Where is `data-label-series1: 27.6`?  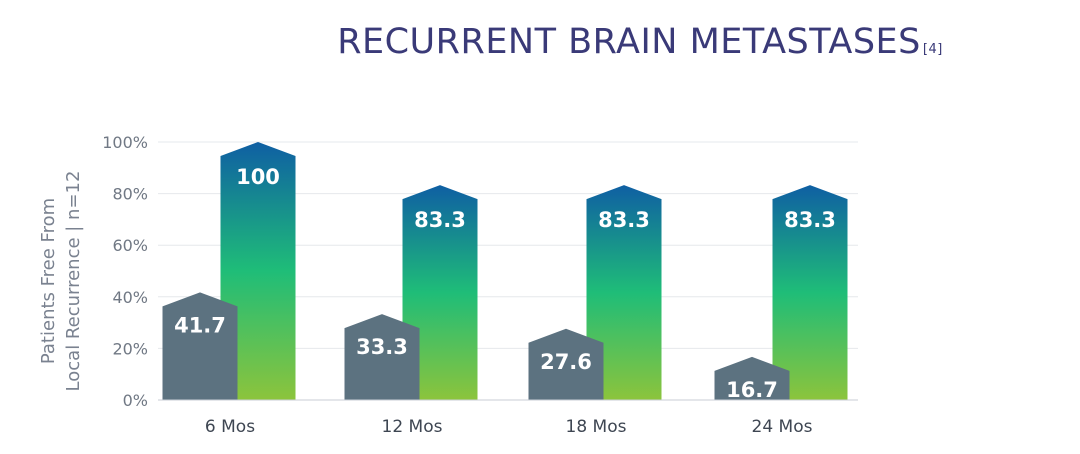 data-label-series1: 27.6 is located at coordinates (566, 362).